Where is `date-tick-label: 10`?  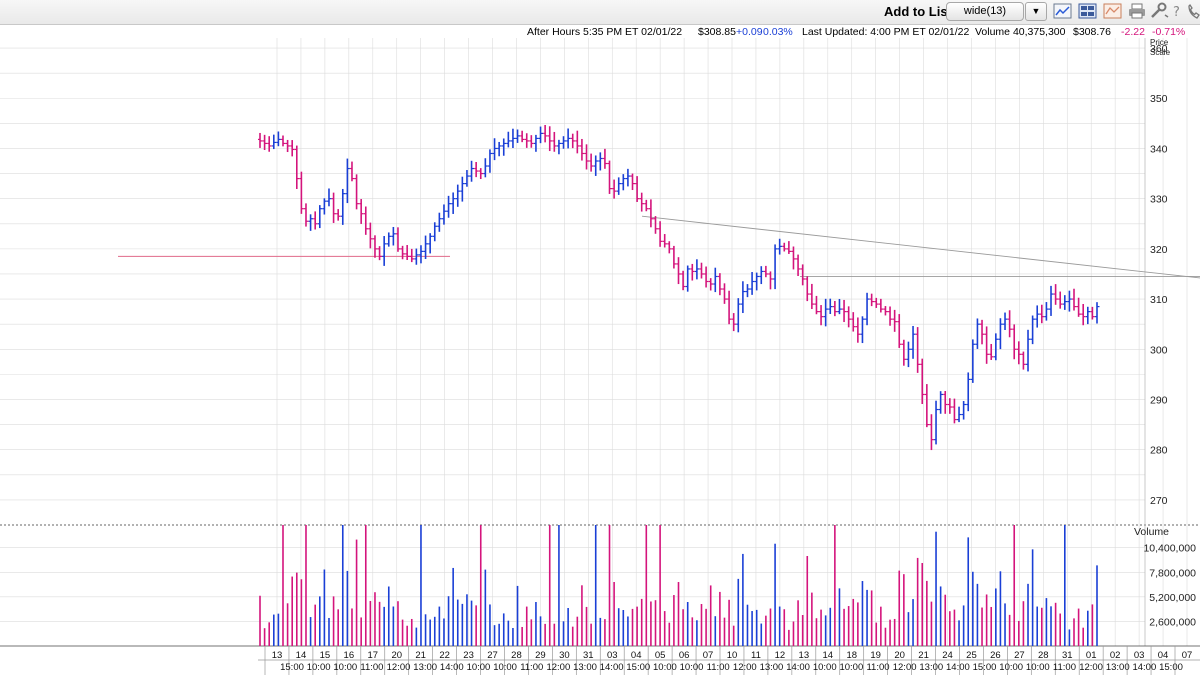 date-tick-label: 10 is located at coordinates (732, 655).